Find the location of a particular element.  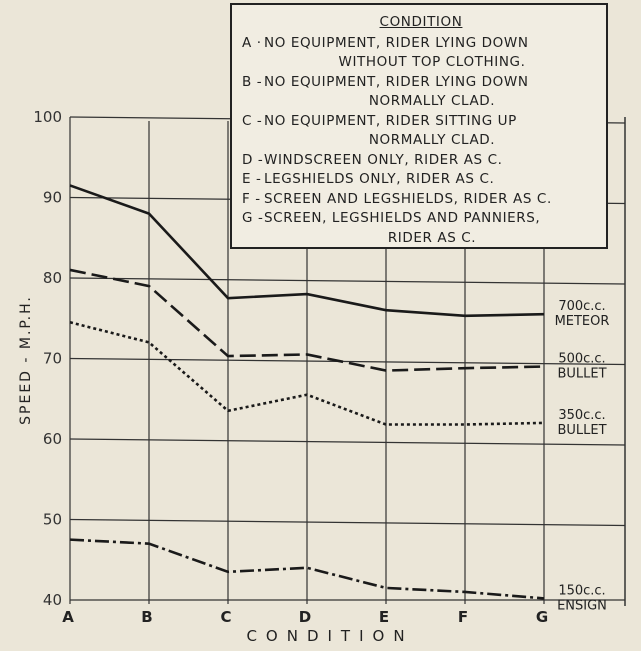

x-tick-label: B is located at coordinates (146, 617).